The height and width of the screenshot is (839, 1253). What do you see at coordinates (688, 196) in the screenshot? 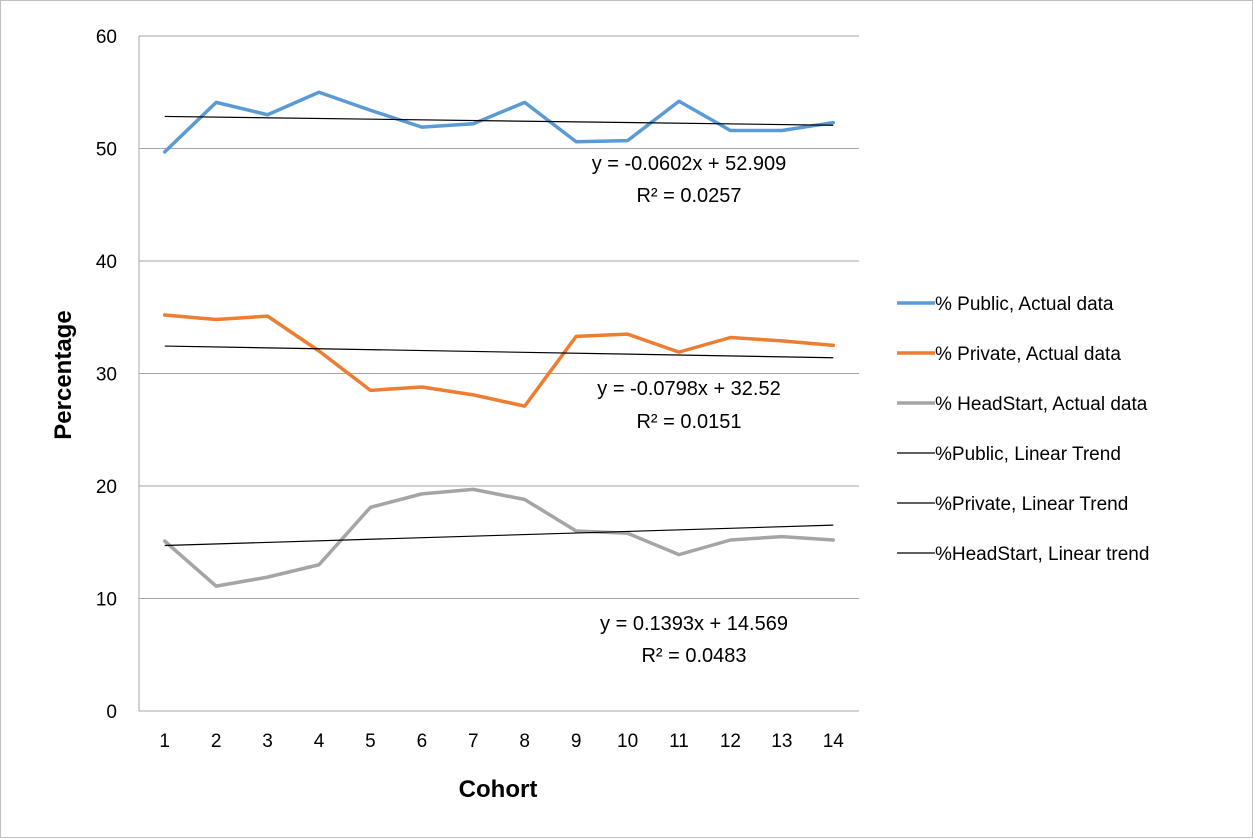
I see `trendline-r-squared: R² = 0.0257` at bounding box center [688, 196].